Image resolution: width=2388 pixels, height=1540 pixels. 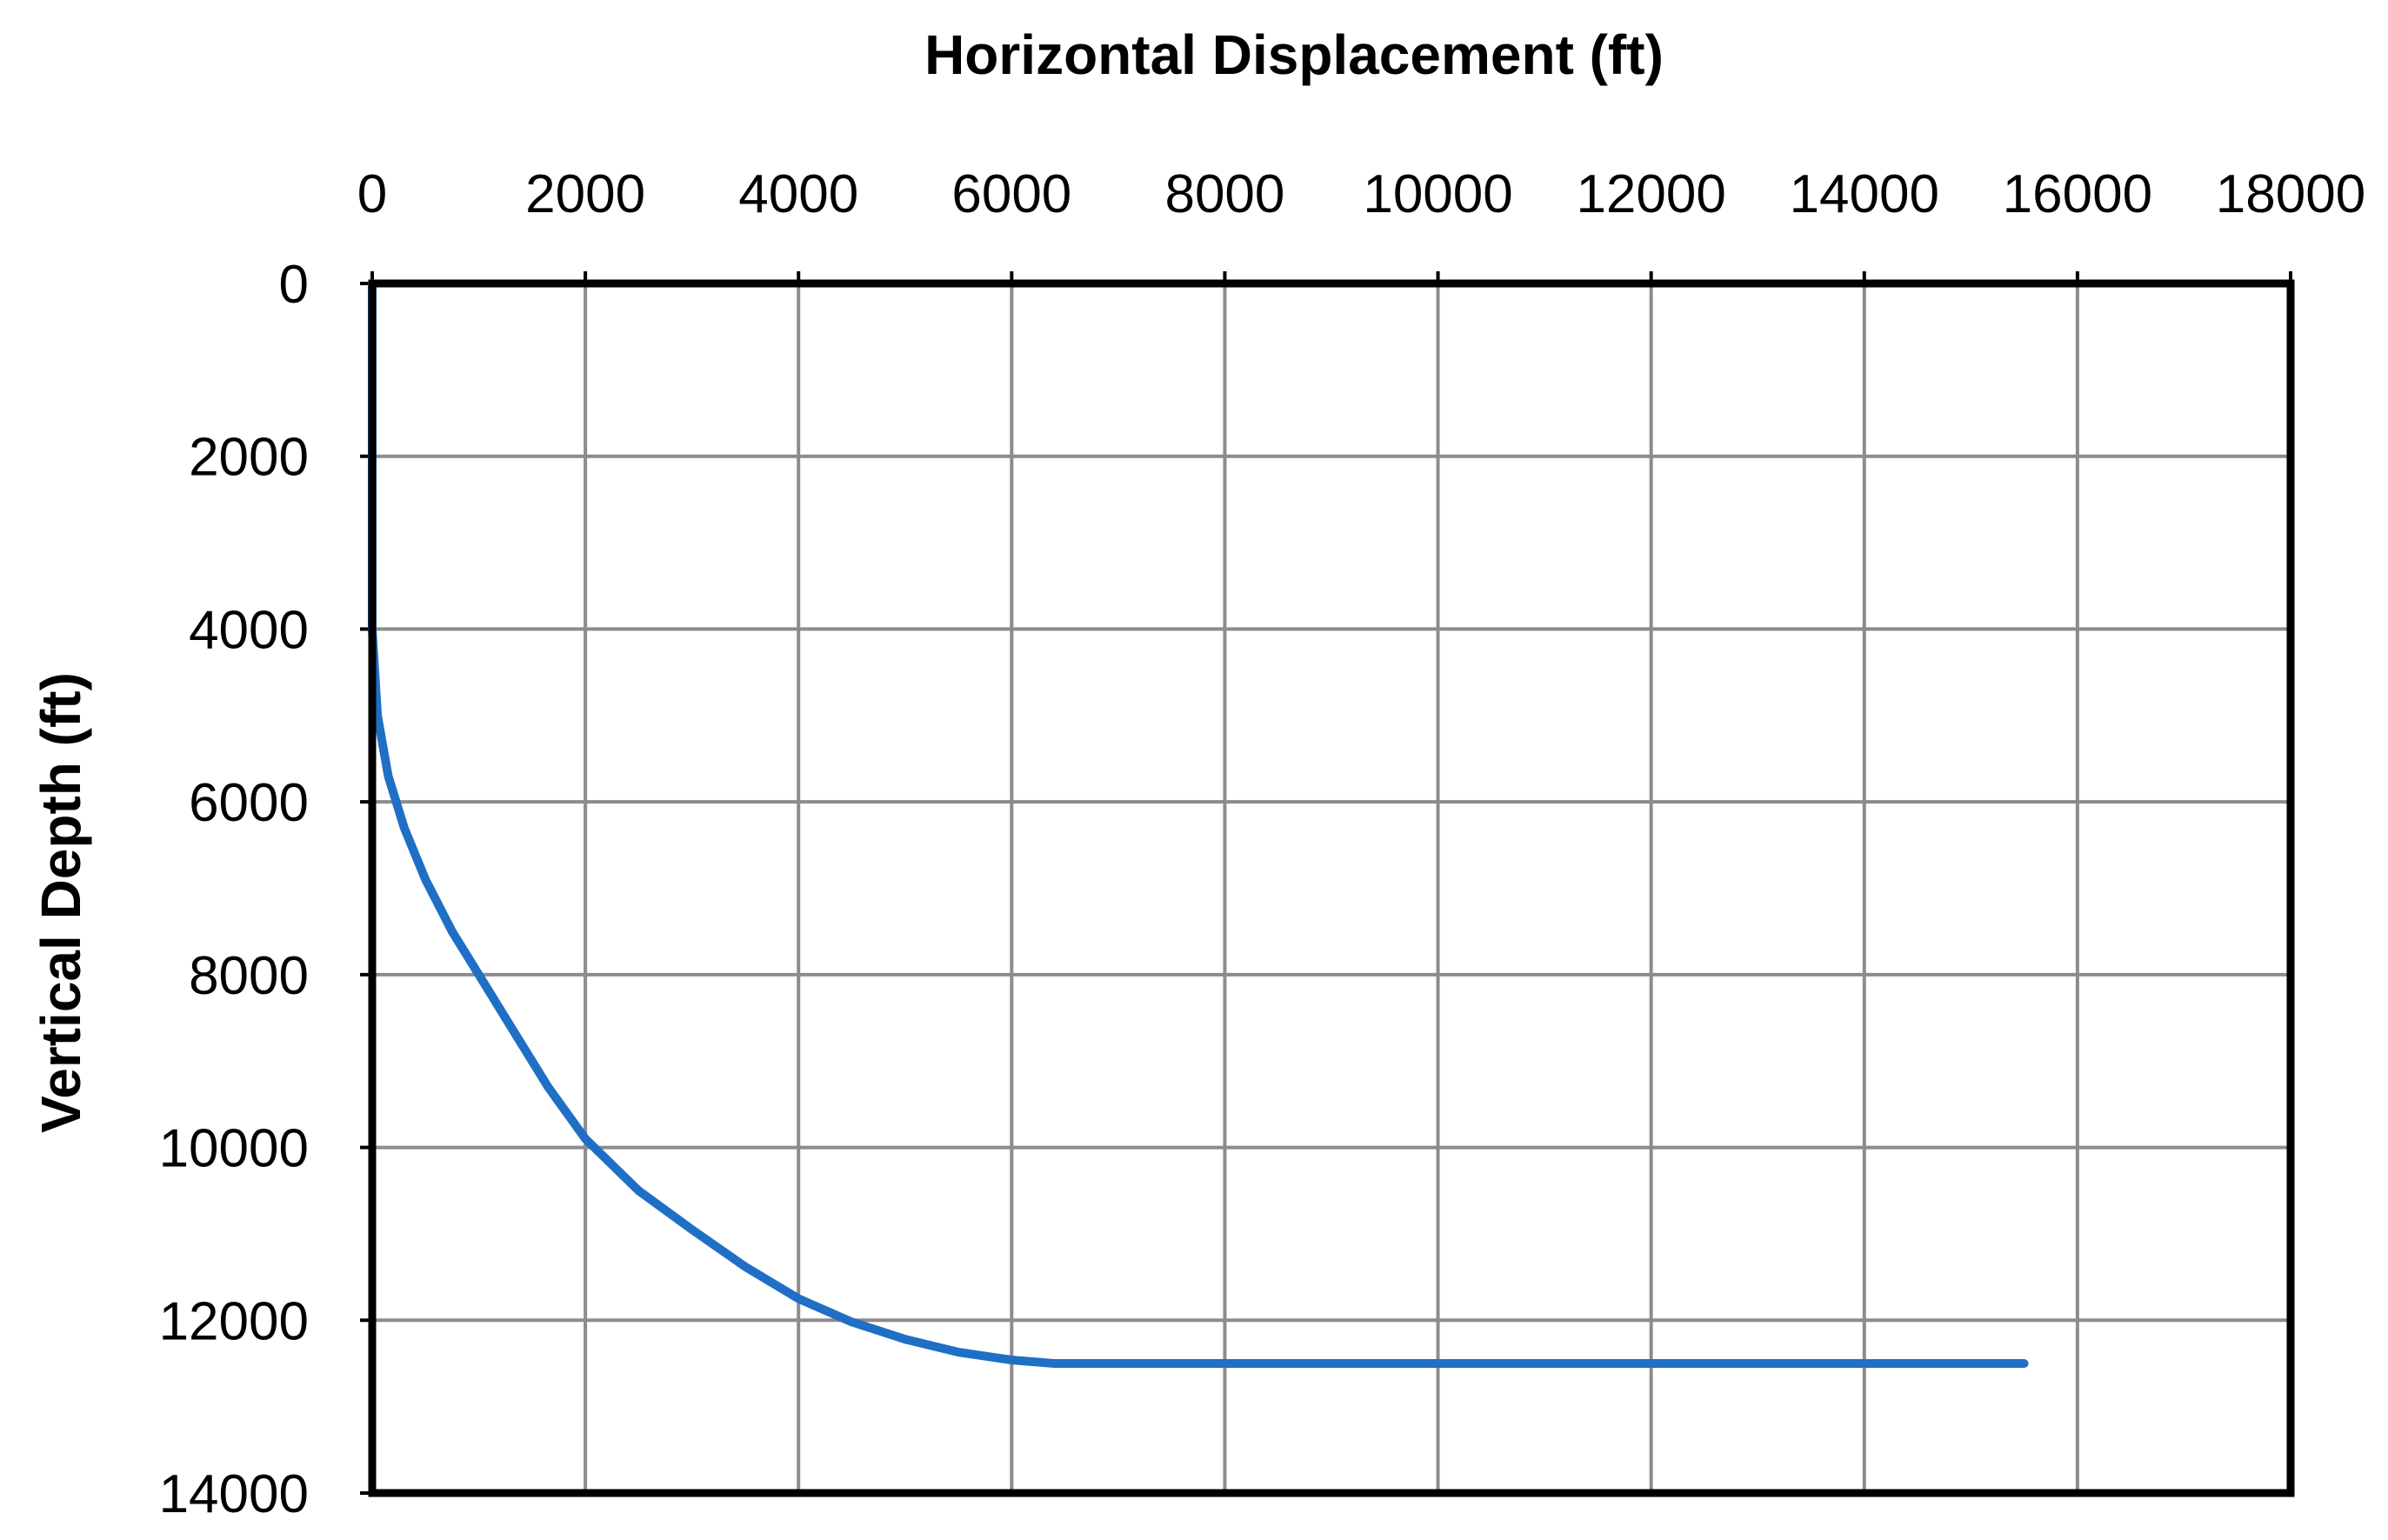 I want to click on x-tick-label: 14000, so click(x=1864, y=194).